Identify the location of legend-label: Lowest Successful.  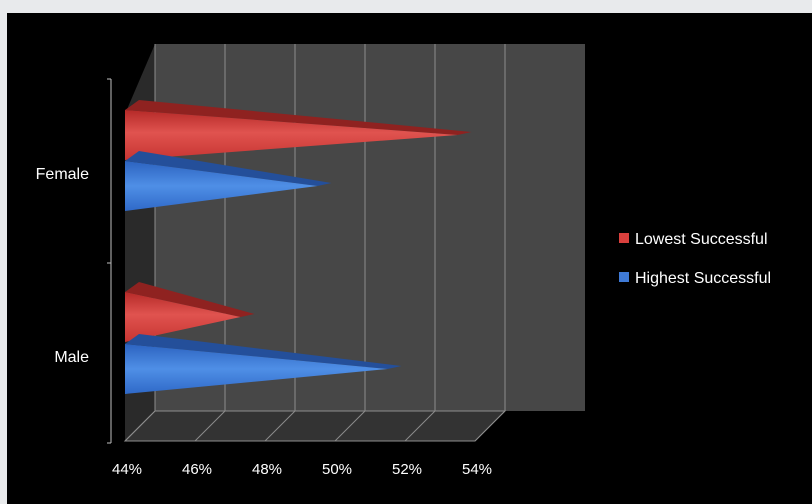
(701, 239).